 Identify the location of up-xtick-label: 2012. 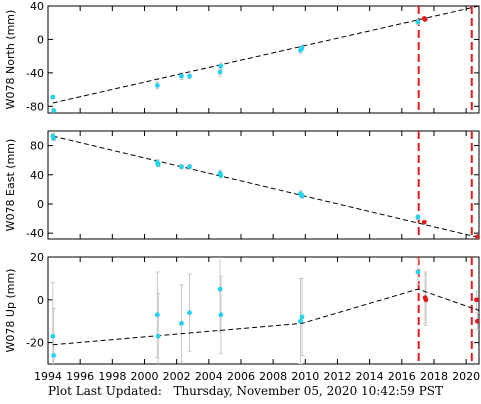
(337, 376).